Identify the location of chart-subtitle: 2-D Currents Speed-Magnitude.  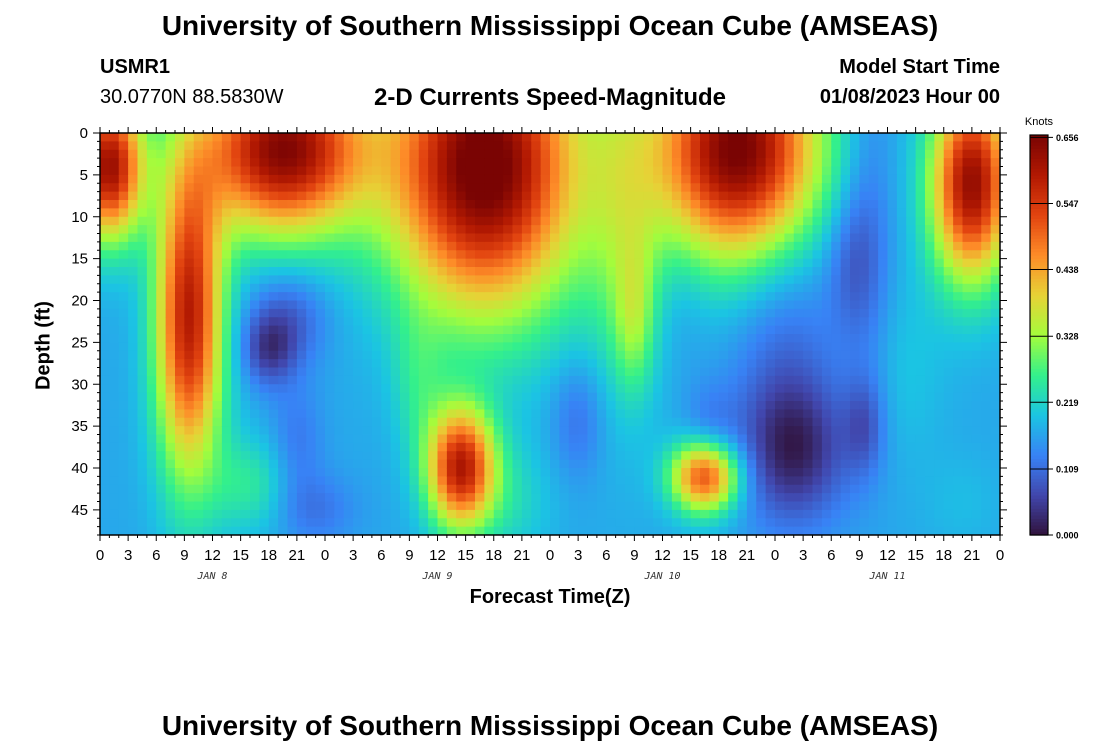
(550, 97).